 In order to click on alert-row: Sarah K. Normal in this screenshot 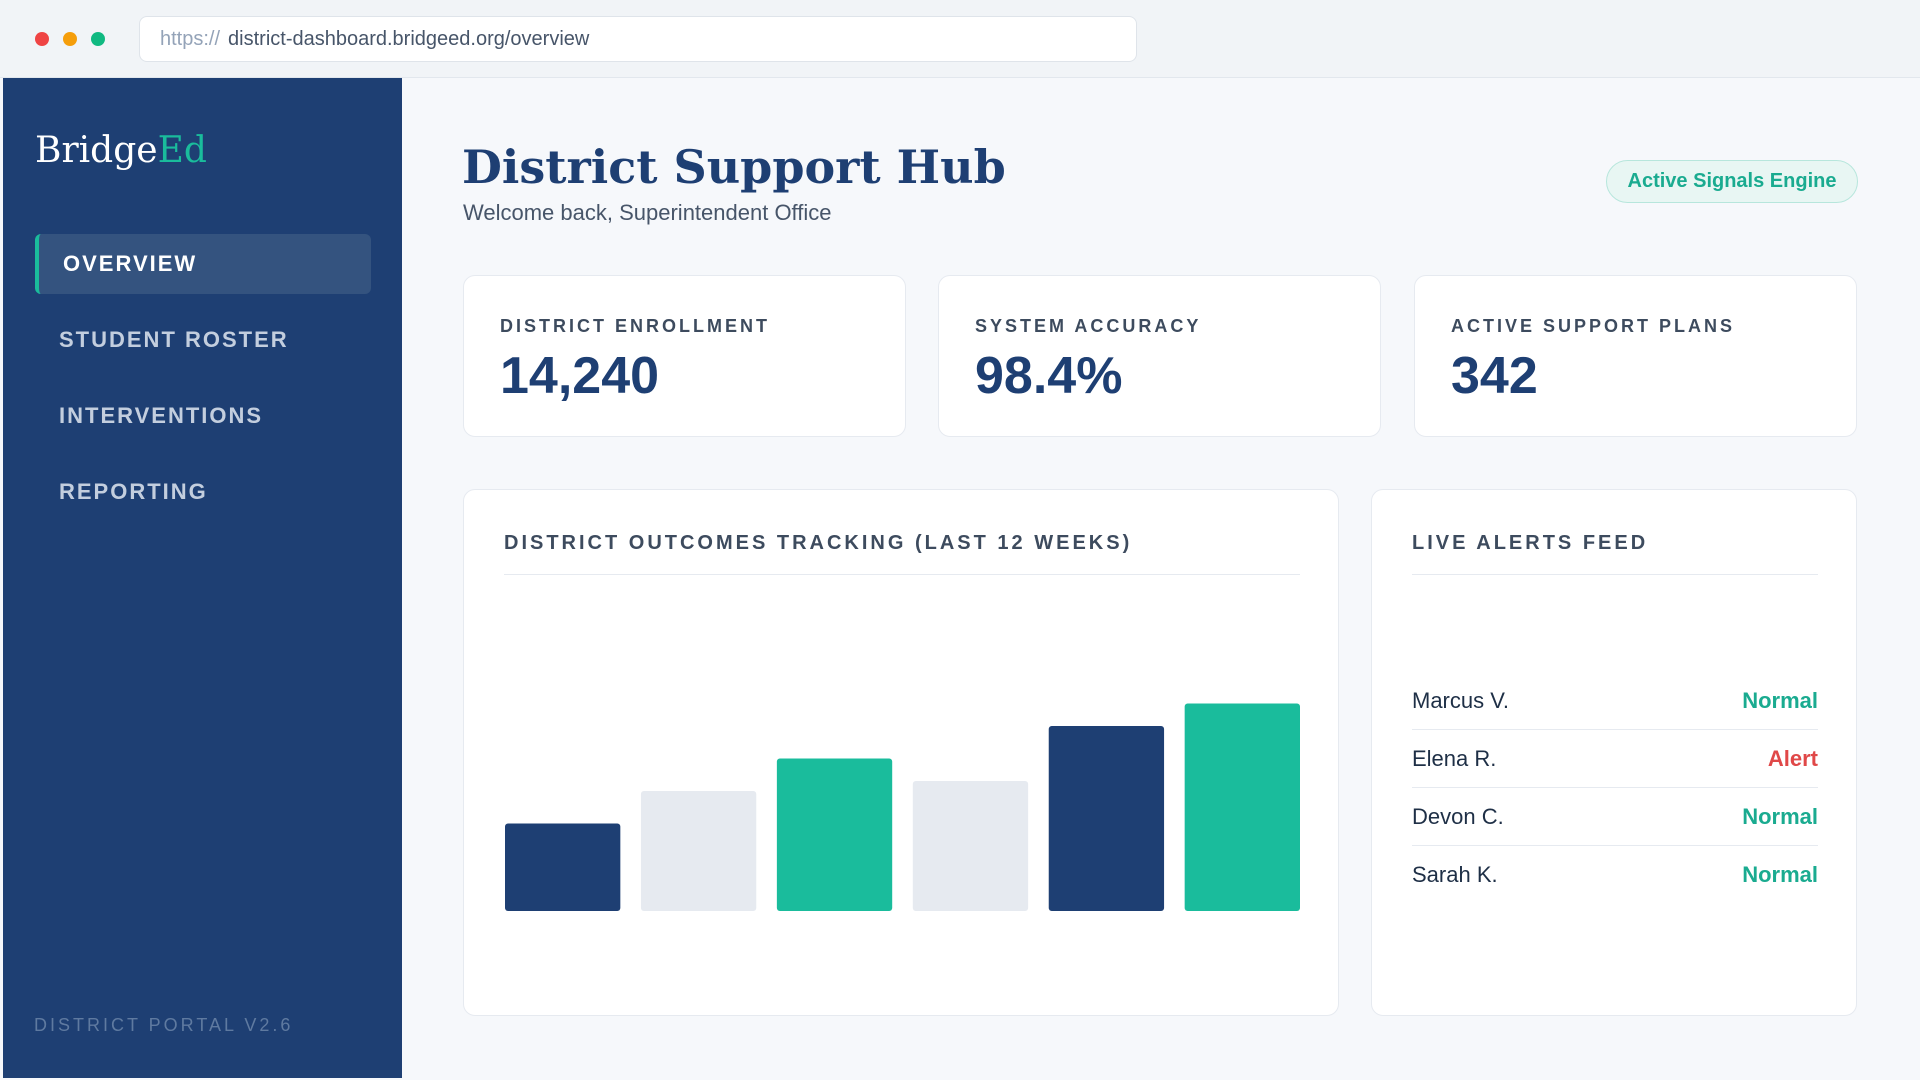, I will do `click(1615, 875)`.